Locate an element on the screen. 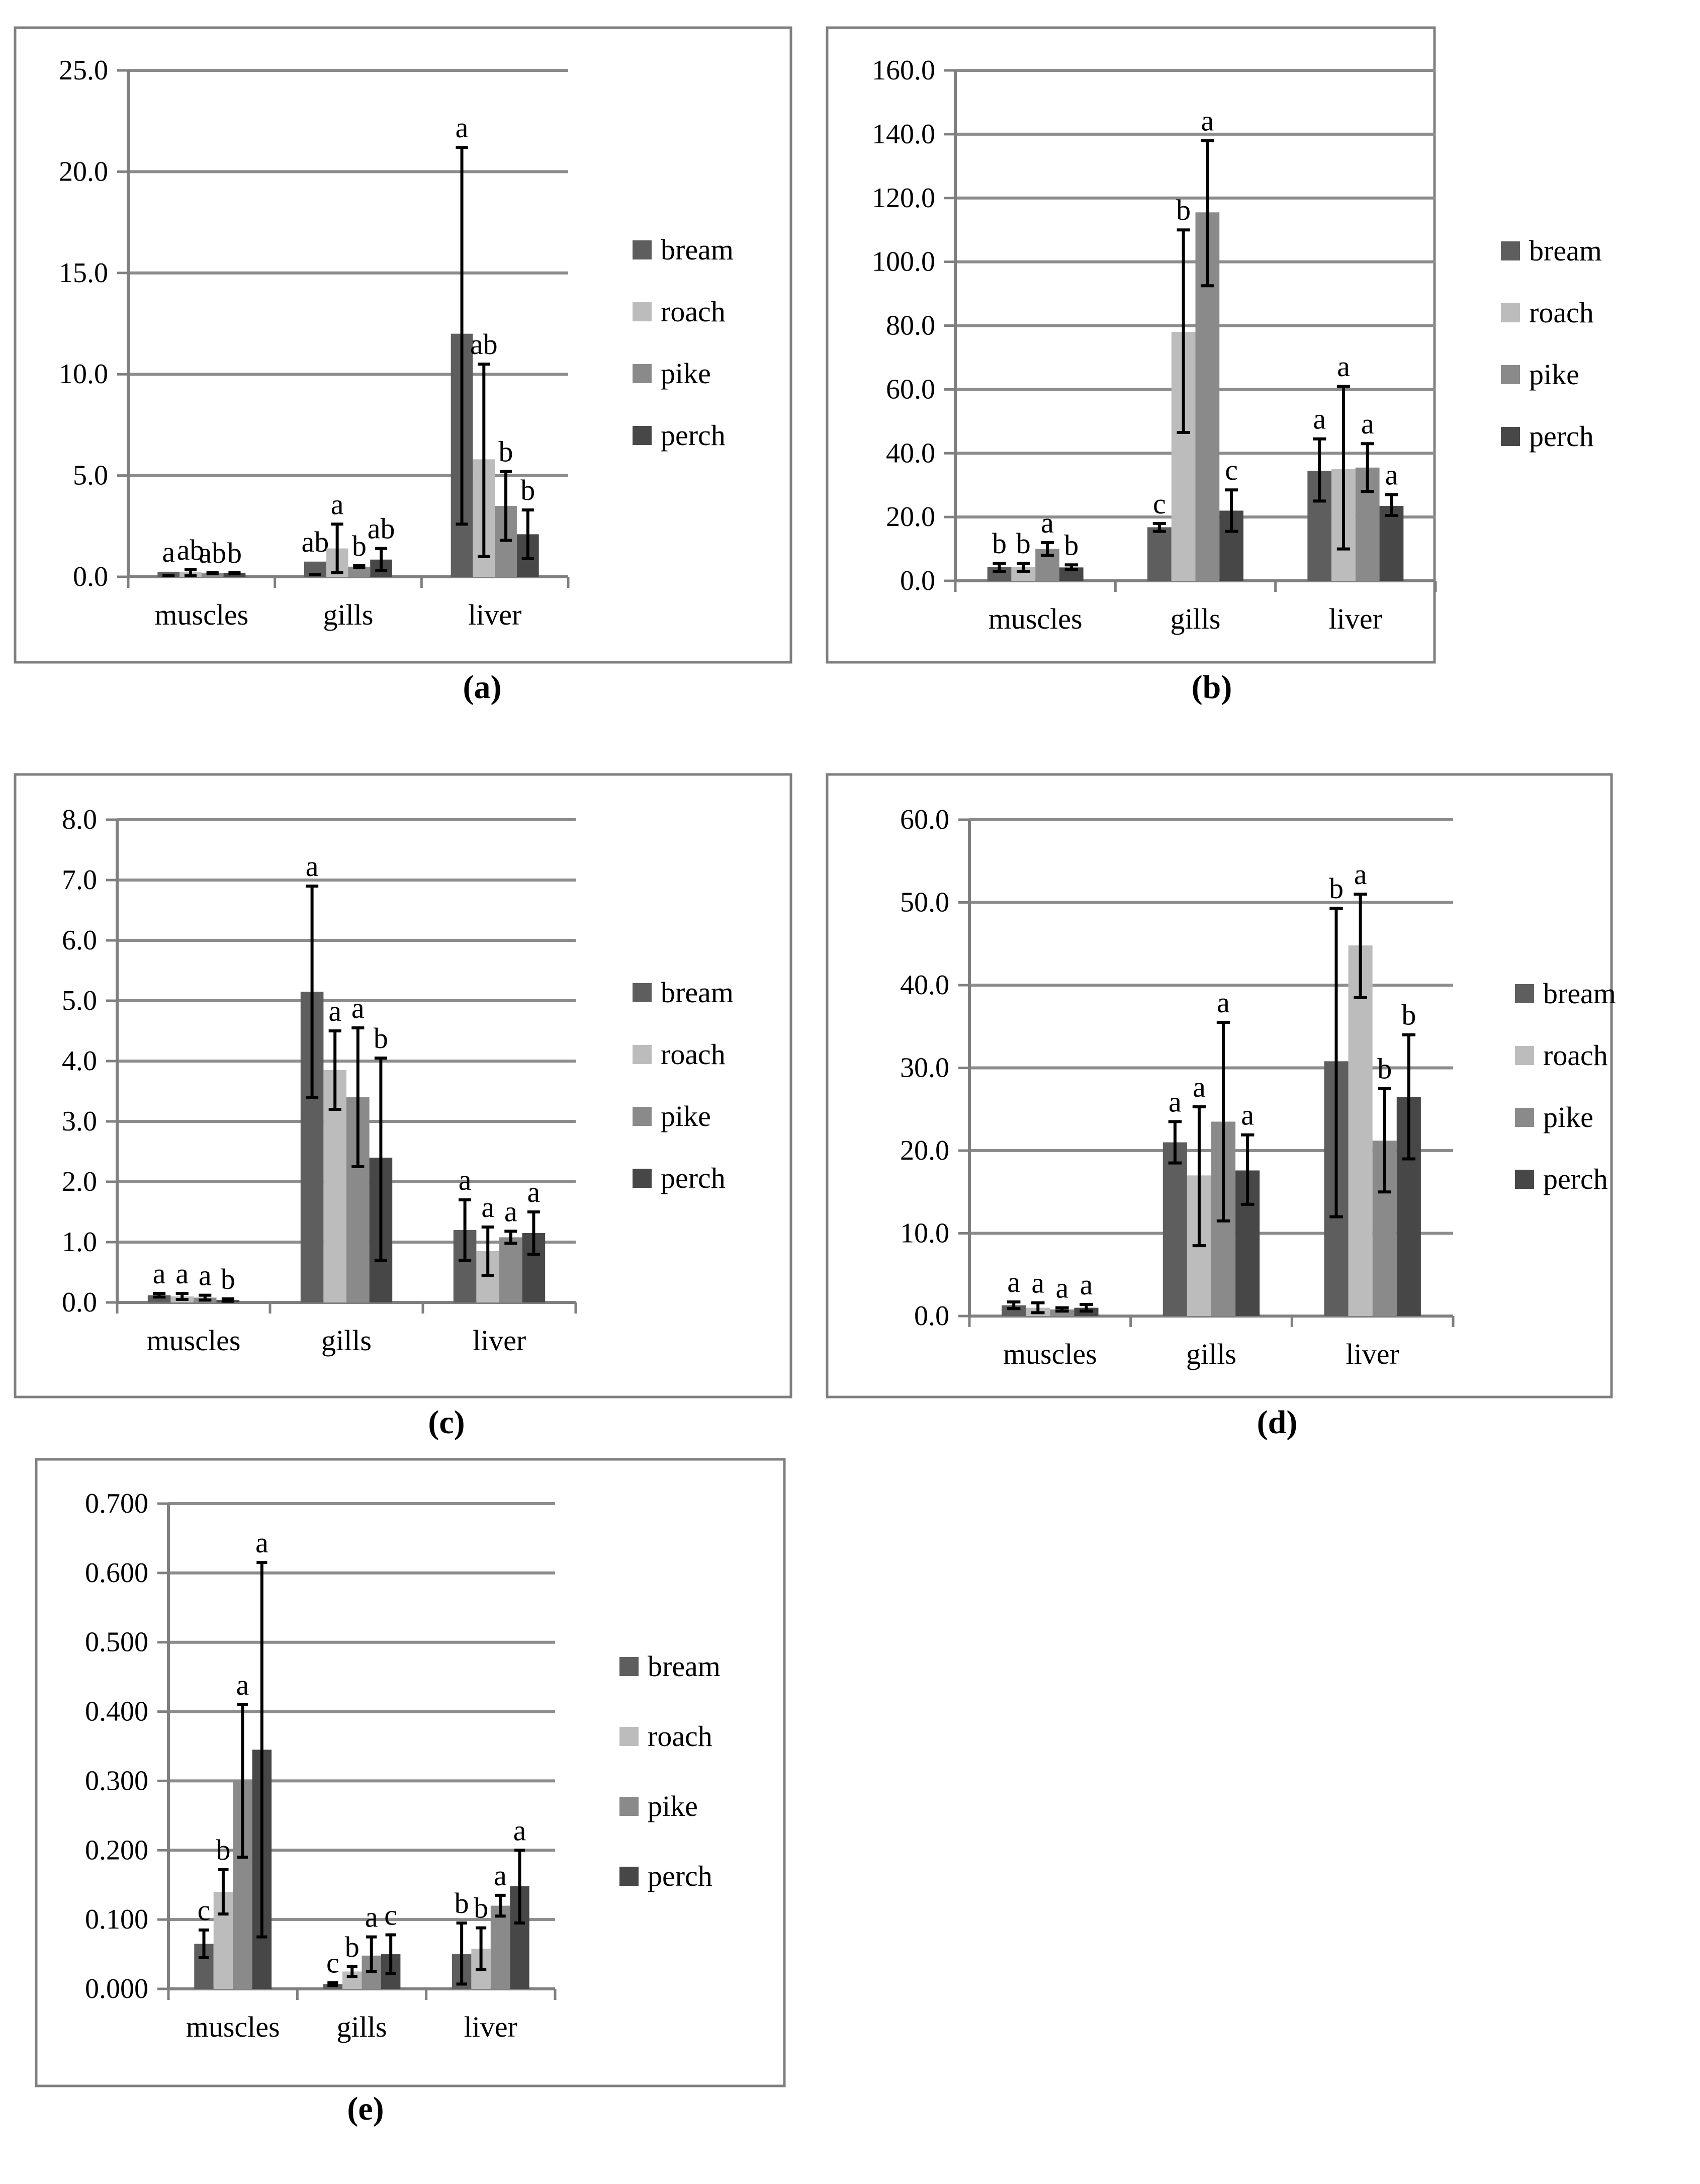 The width and height of the screenshot is (1700, 2184). y-tick-label: 25.0 is located at coordinates (83, 70).